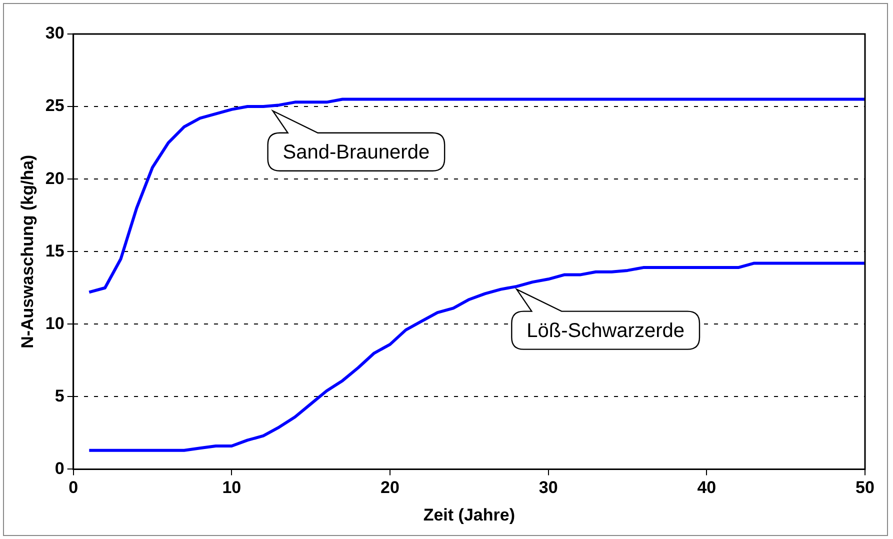 The width and height of the screenshot is (893, 539). Describe the element at coordinates (390, 488) in the screenshot. I see `x-tick-label: 20` at that location.